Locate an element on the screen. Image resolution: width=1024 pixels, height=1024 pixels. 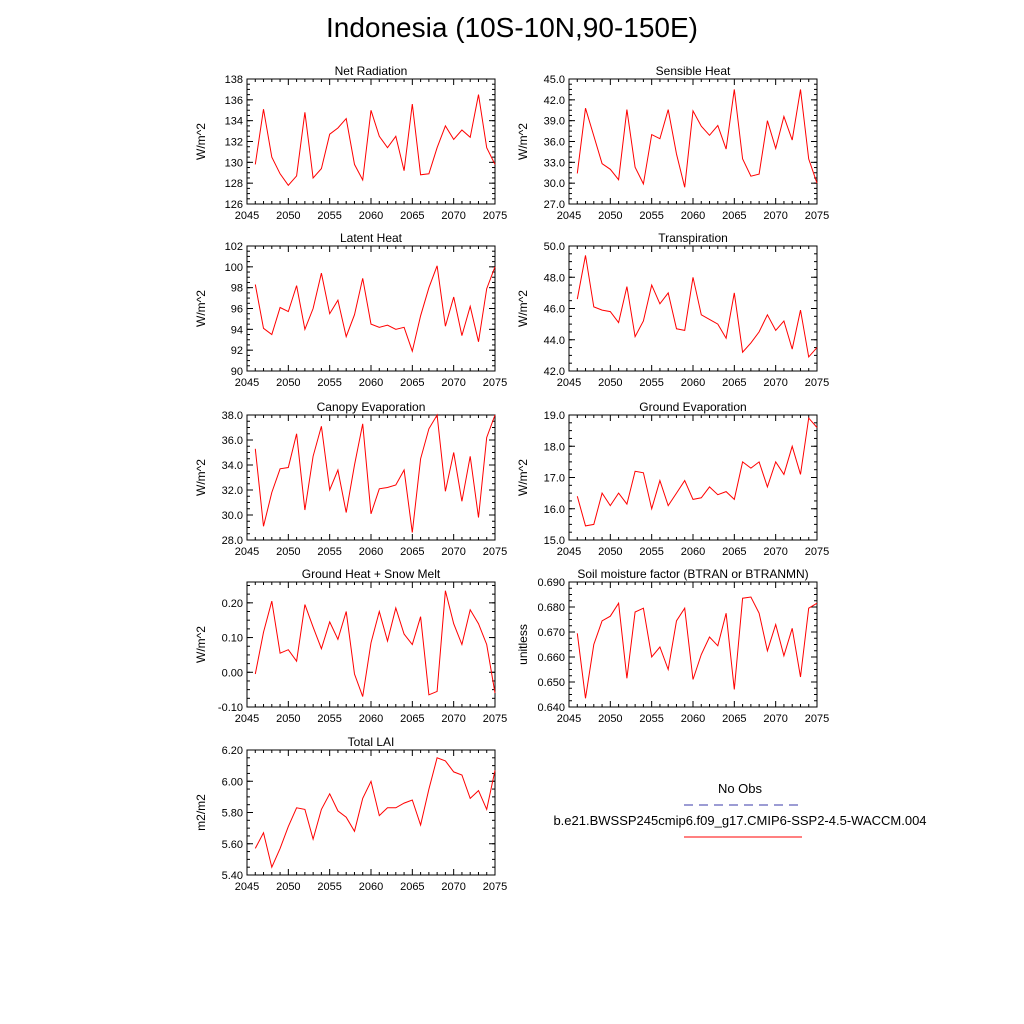
y-tick-label: 5.60 is located at coordinates (232, 845).